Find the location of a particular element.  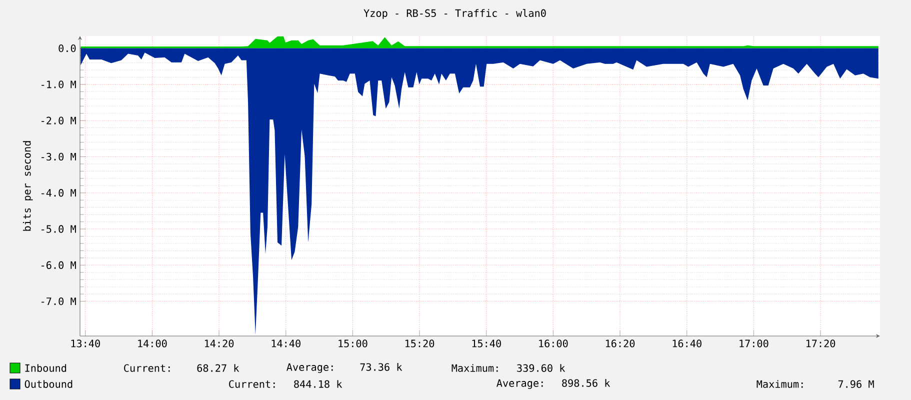

x-tick-label: 15:20 is located at coordinates (419, 344).